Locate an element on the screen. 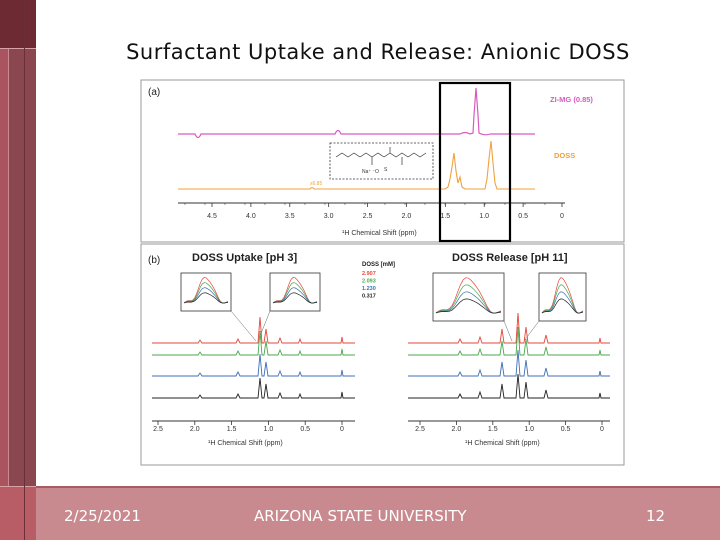  series-label-zimg: ZI-MG (0.85) is located at coordinates (571, 99).